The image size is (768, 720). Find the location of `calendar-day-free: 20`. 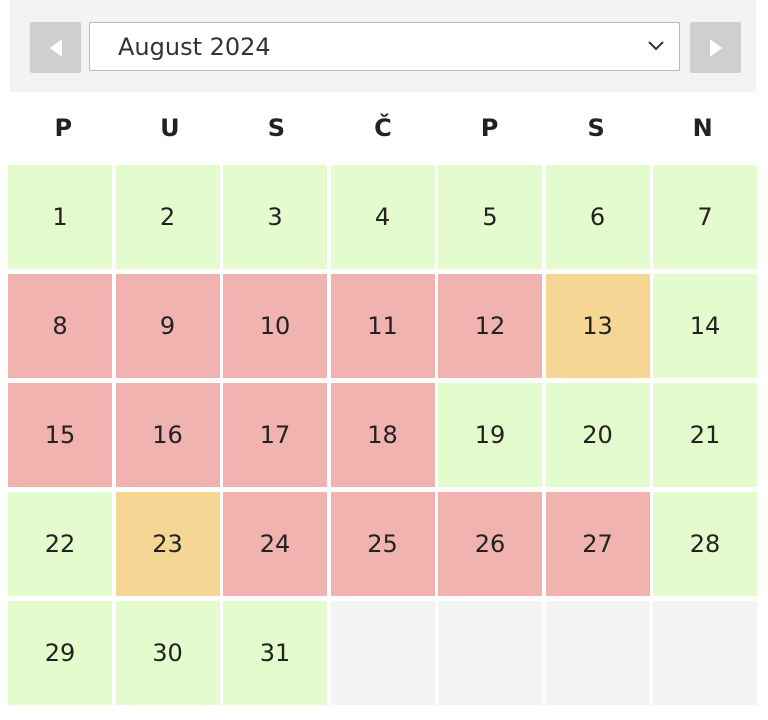

calendar-day-free: 20 is located at coordinates (597, 435).